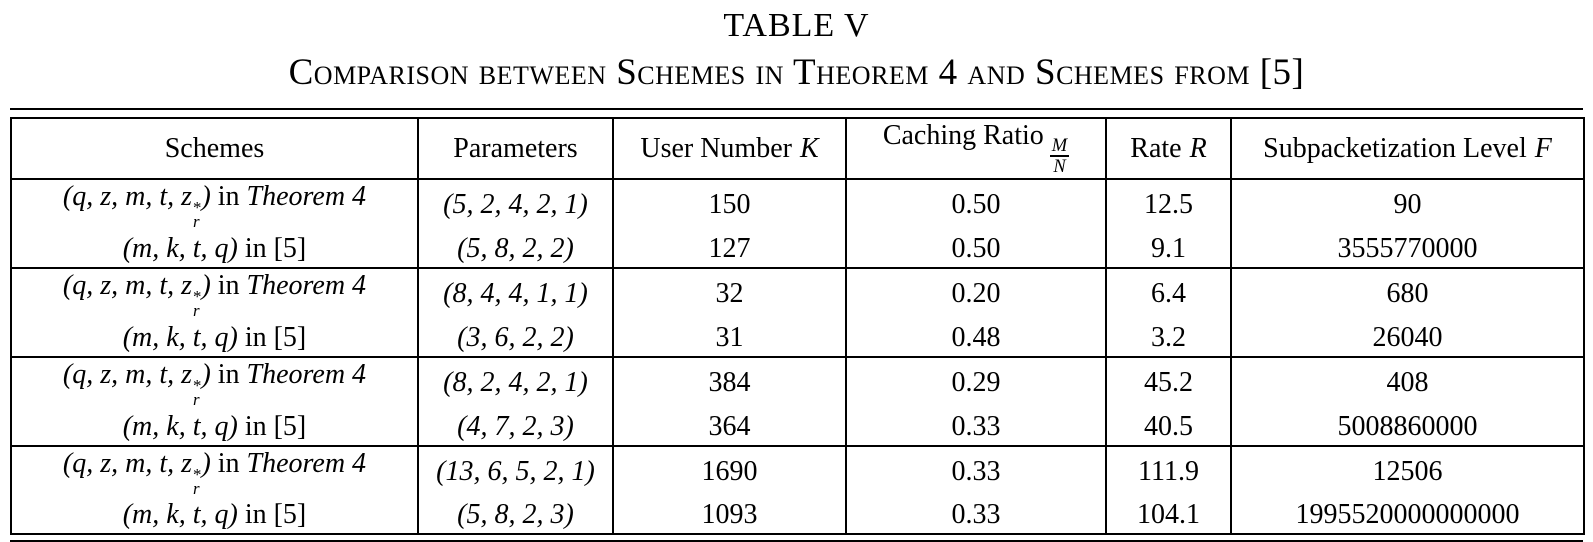 This screenshot has width=1593, height=542. I want to click on rate-cell: 45.2, so click(1168, 382).